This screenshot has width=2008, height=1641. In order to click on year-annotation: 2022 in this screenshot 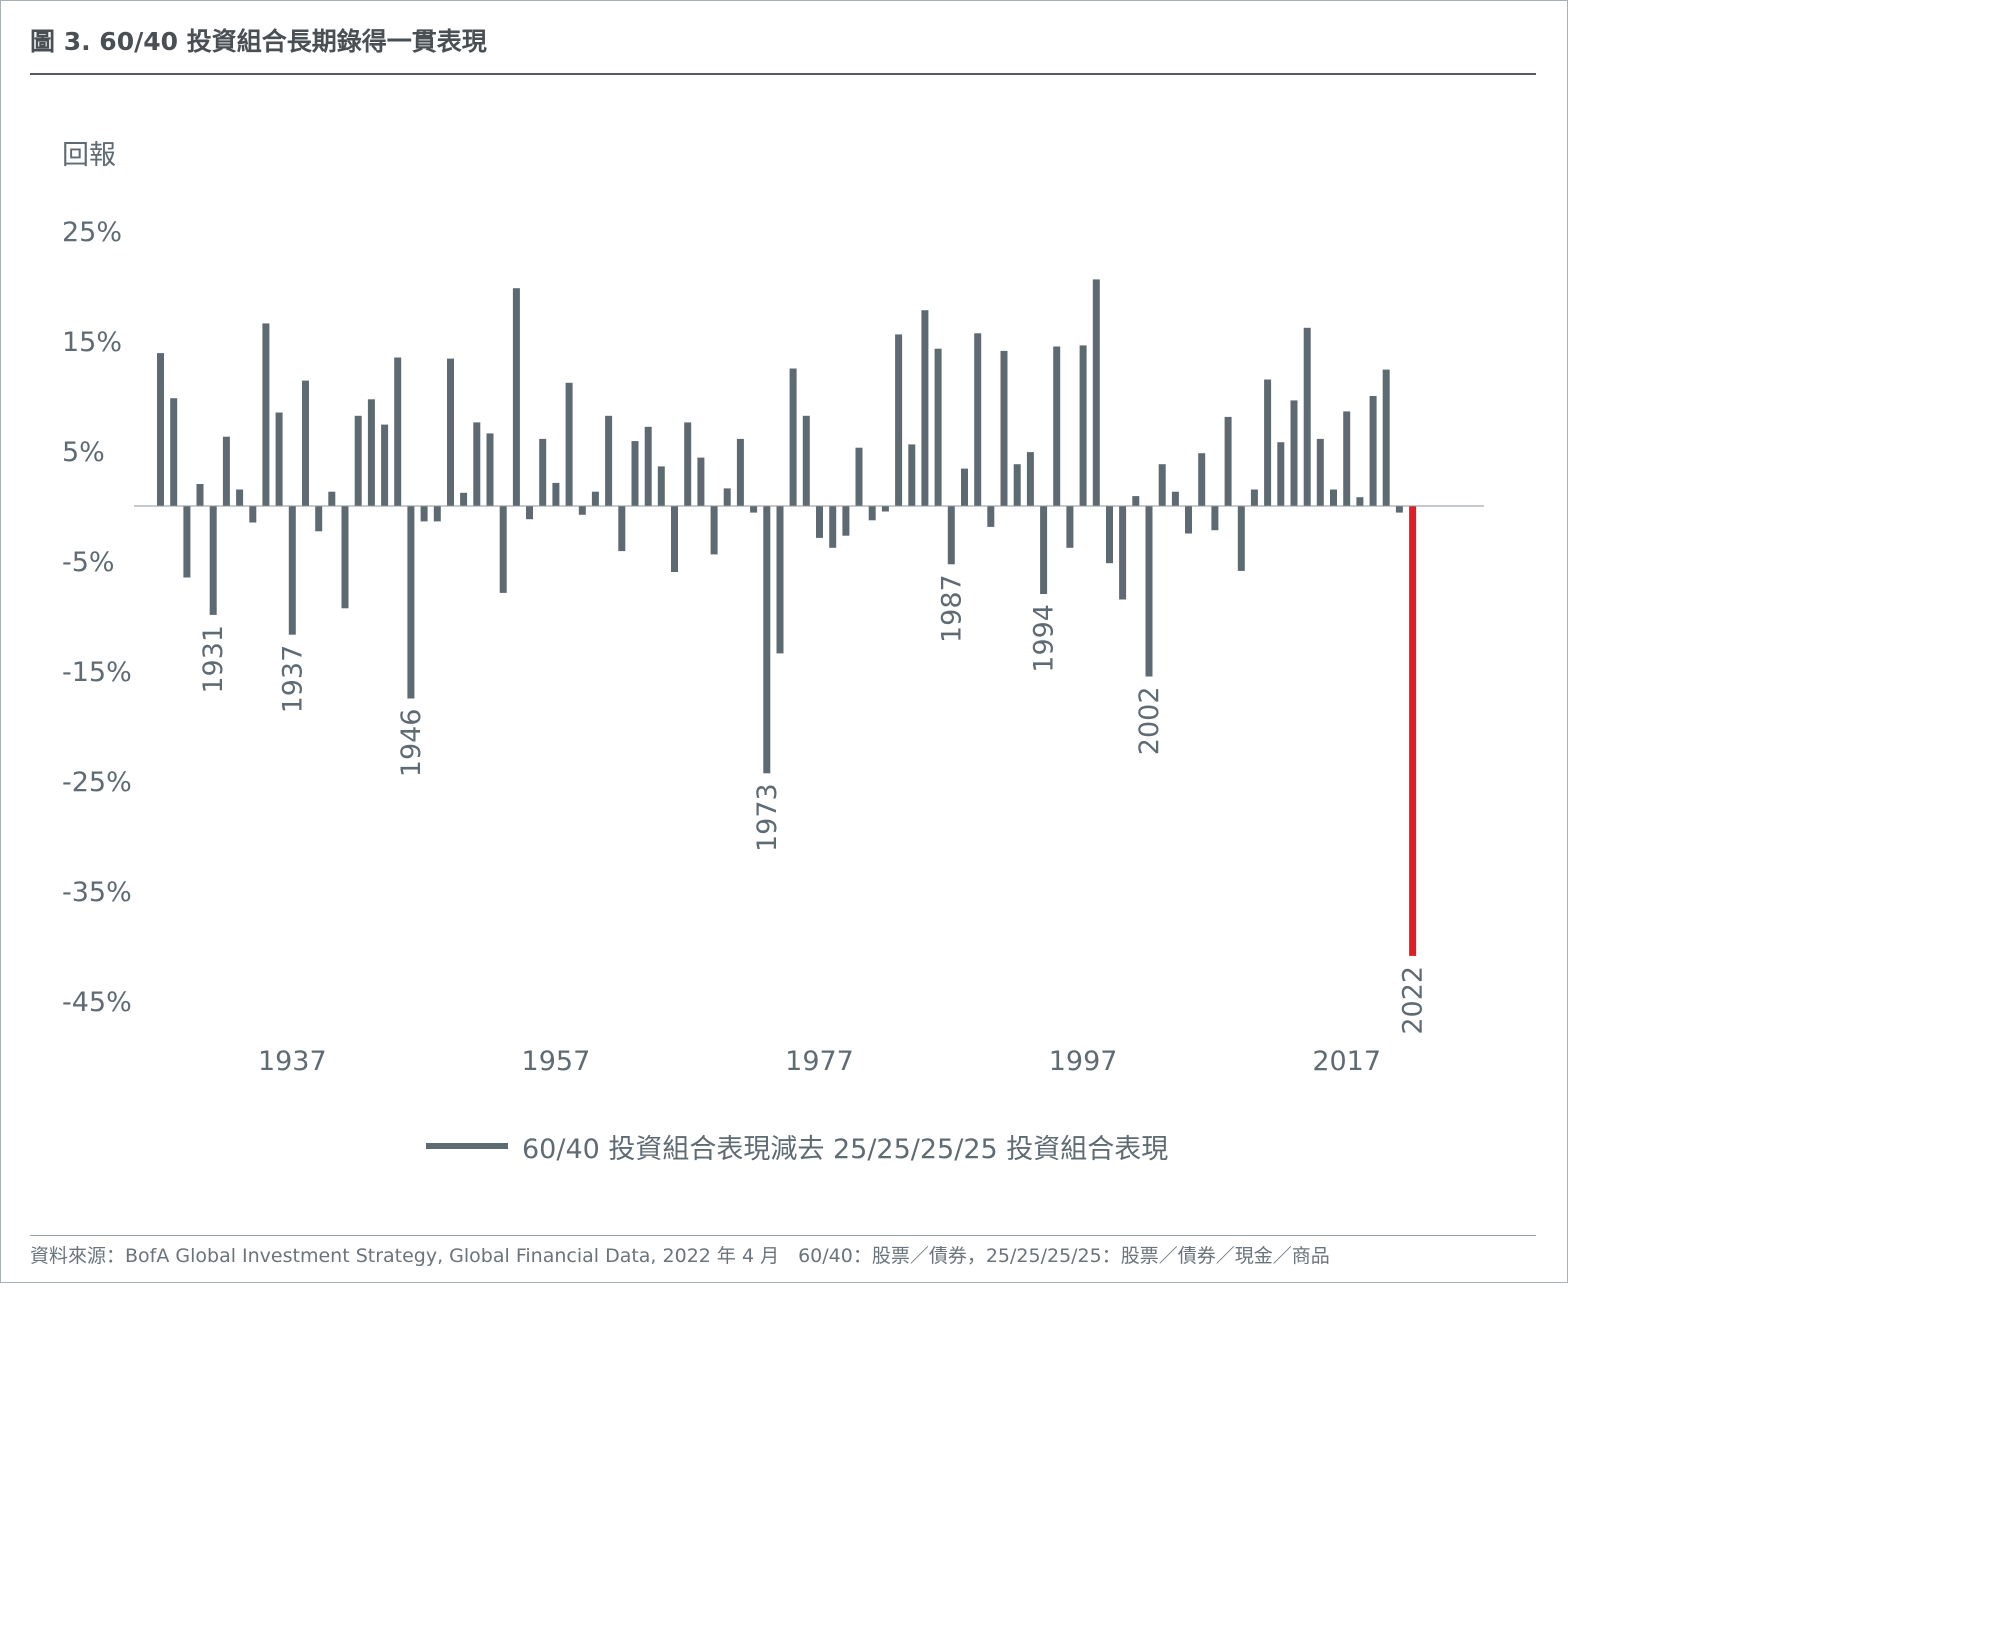, I will do `click(1413, 1000)`.